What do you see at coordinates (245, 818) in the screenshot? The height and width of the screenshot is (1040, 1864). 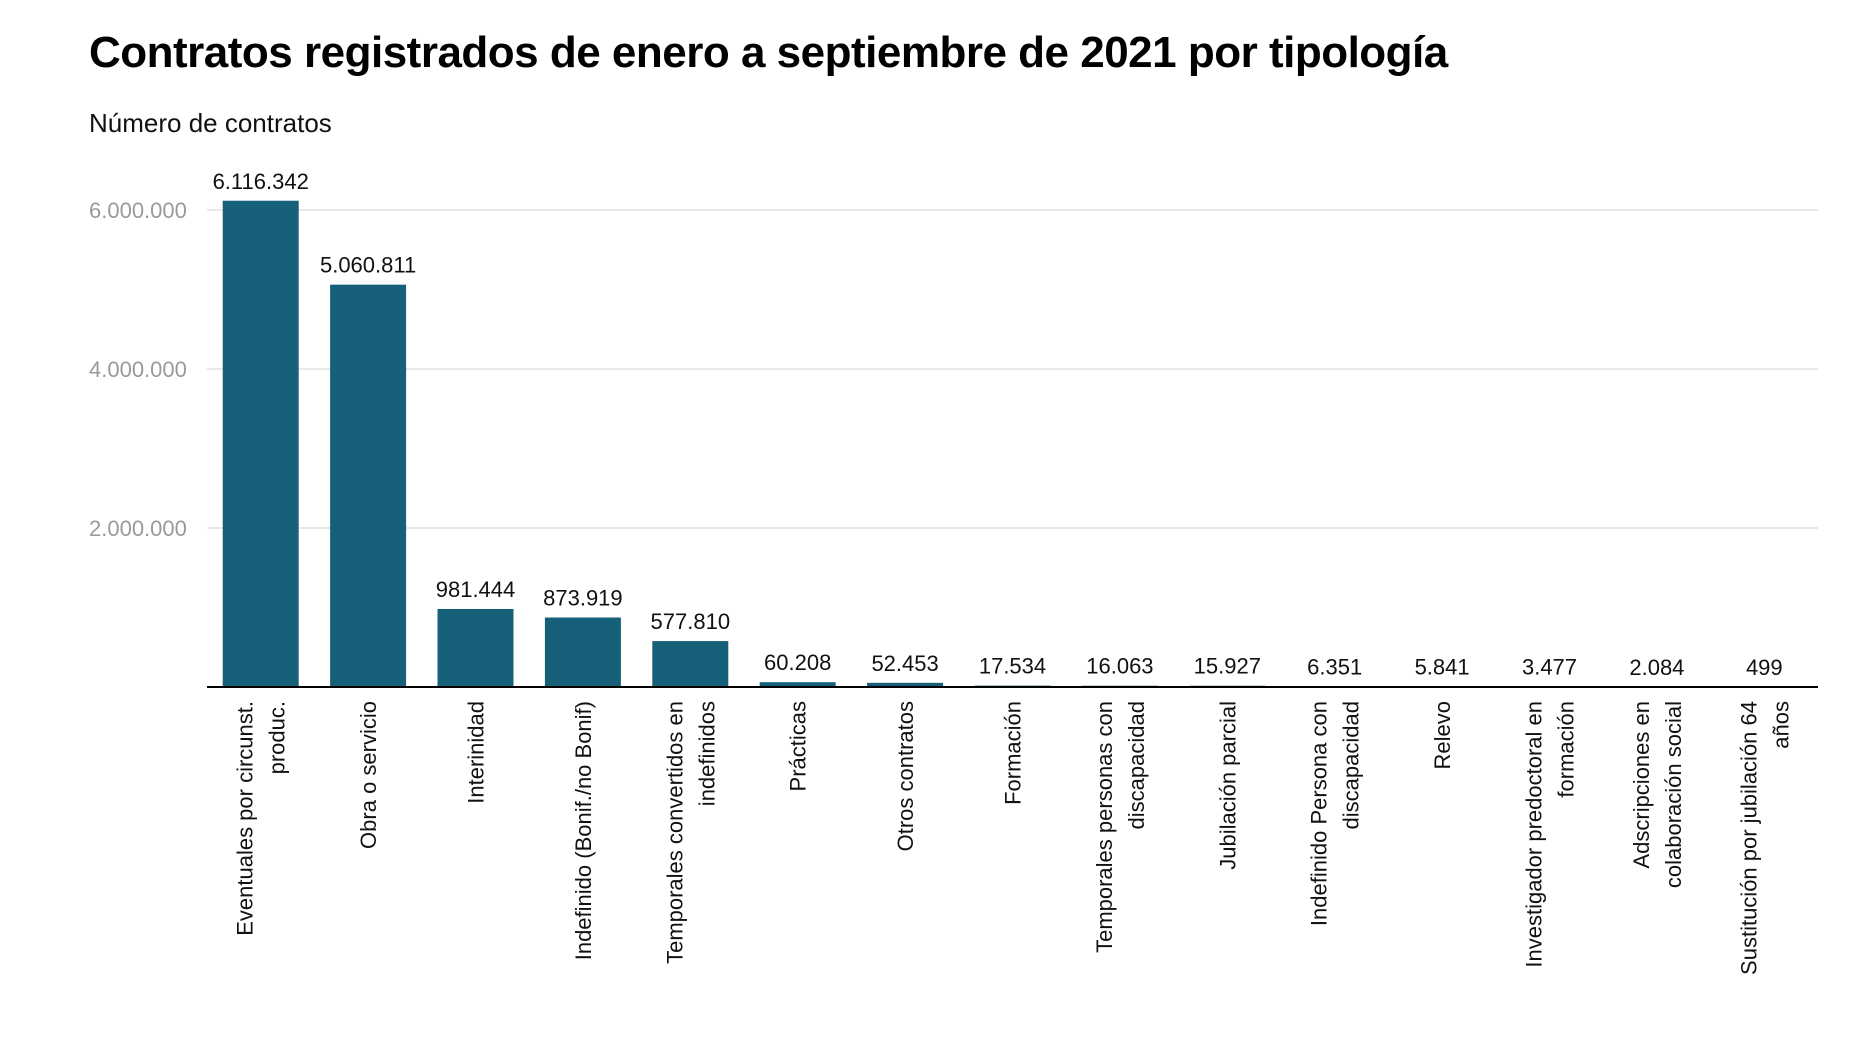 I see `x-tick-label-line: Eventuales por circunst.` at bounding box center [245, 818].